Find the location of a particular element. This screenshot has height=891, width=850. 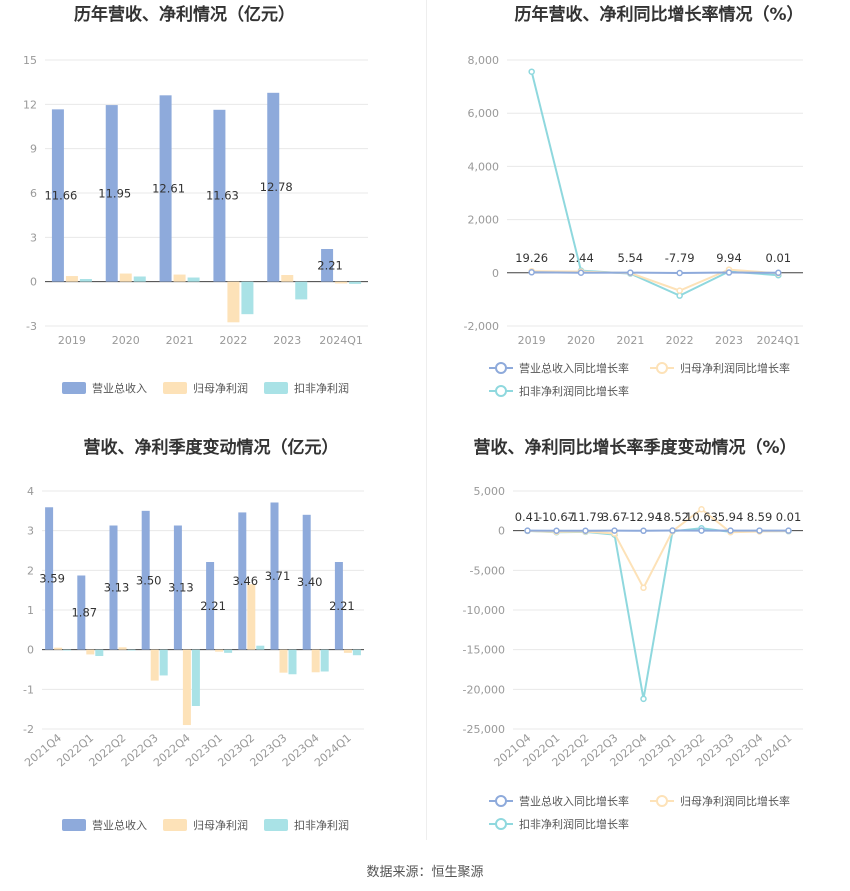

y-tick-label: 2 is located at coordinates (30, 570).